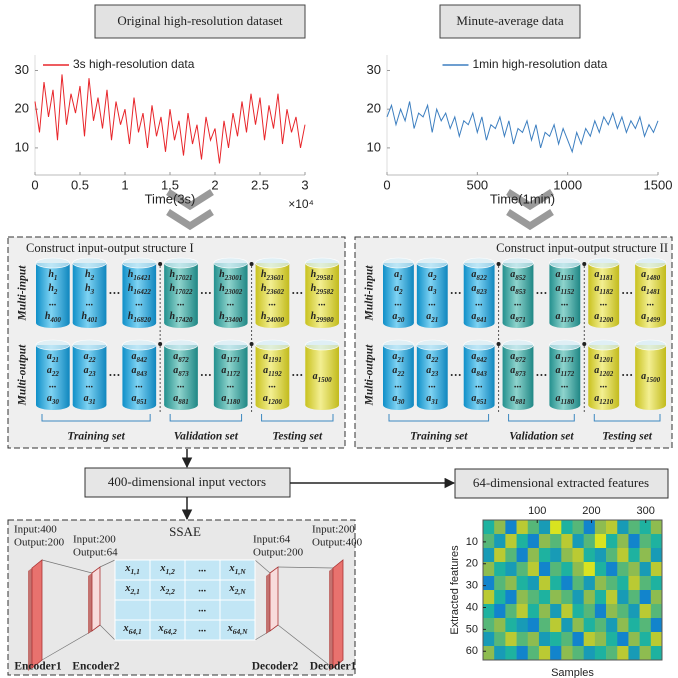 Image resolution: width=678 pixels, height=678 pixels. Describe the element at coordinates (479, 289) in the screenshot. I see `cylinder-text: a823` at that location.